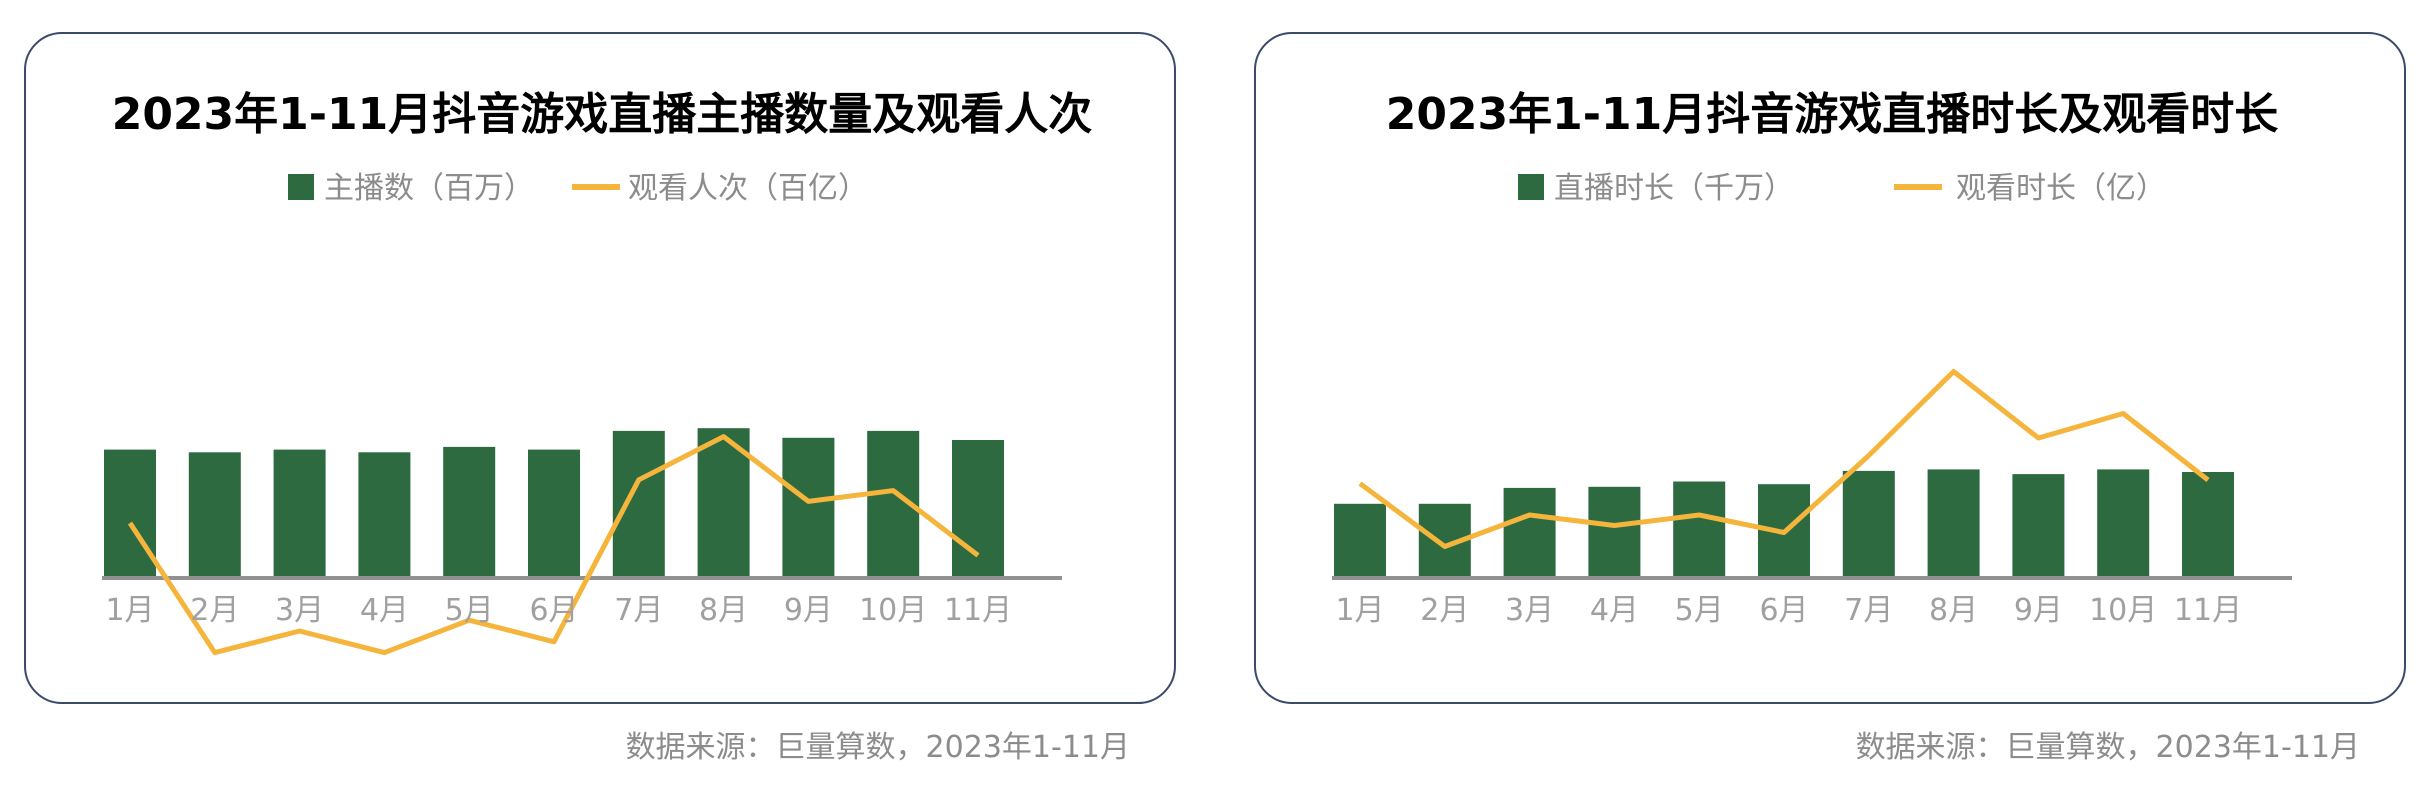 The height and width of the screenshot is (799, 2430). What do you see at coordinates (1674, 188) in the screenshot?
I see `legend-label-bar: 直播时长（千万）` at bounding box center [1674, 188].